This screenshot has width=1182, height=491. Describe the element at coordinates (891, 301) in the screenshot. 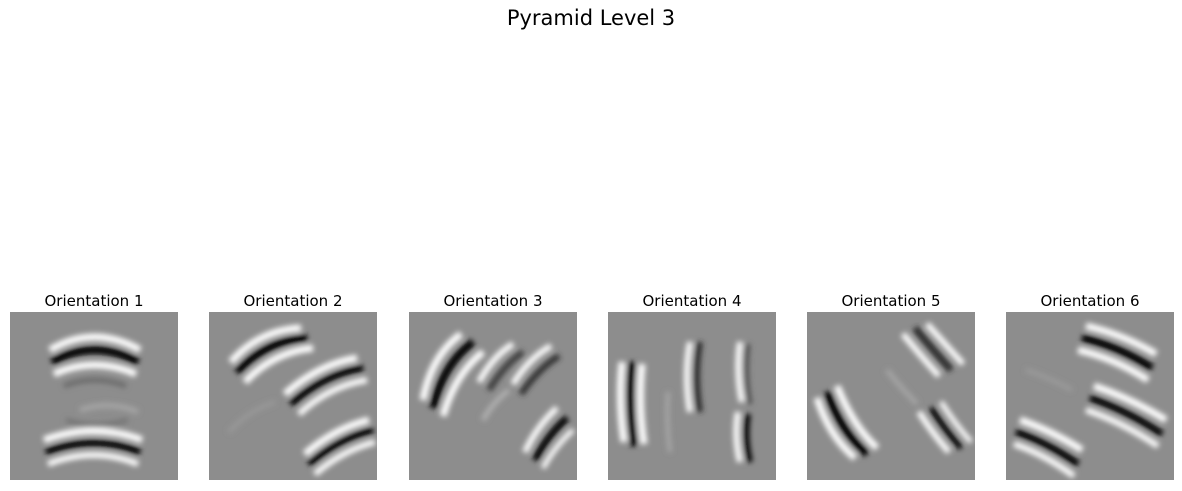

I see `panel-5-title: Orientation 5` at that location.